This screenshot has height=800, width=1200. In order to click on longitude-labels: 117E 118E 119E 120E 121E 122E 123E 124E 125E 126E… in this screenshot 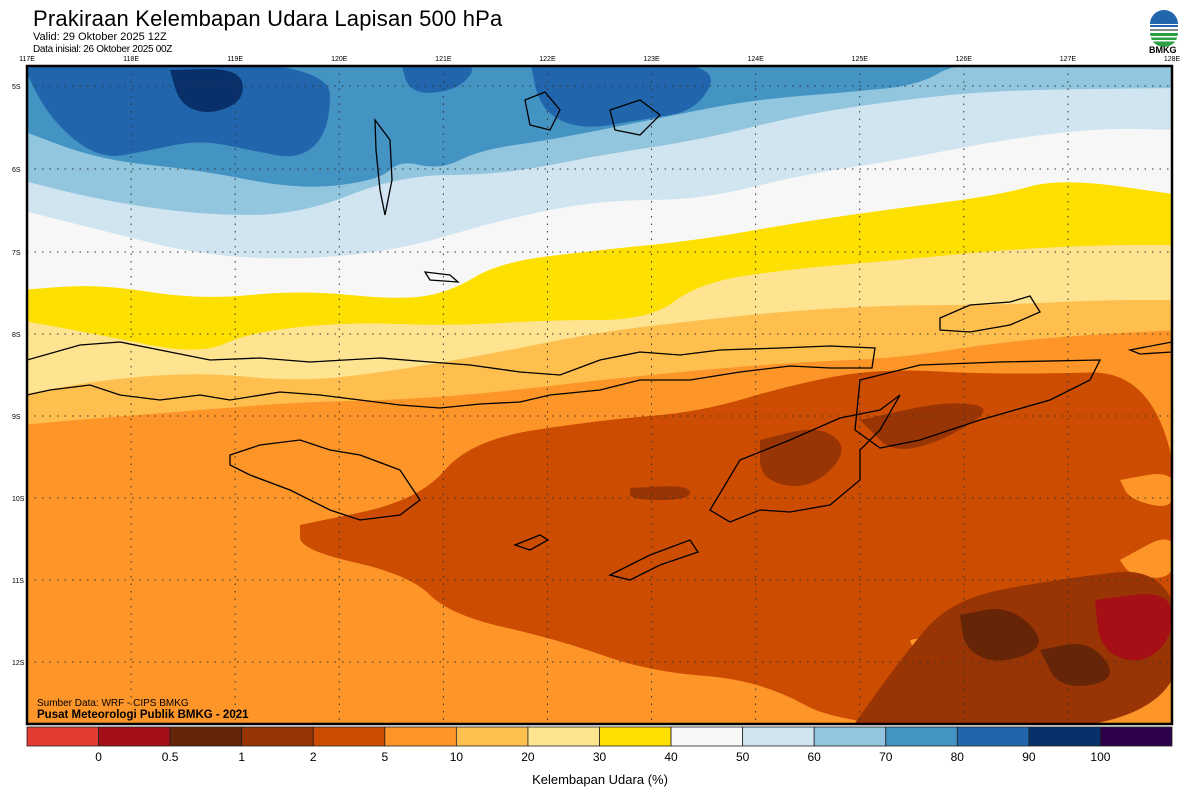, I will do `click(599, 59)`.